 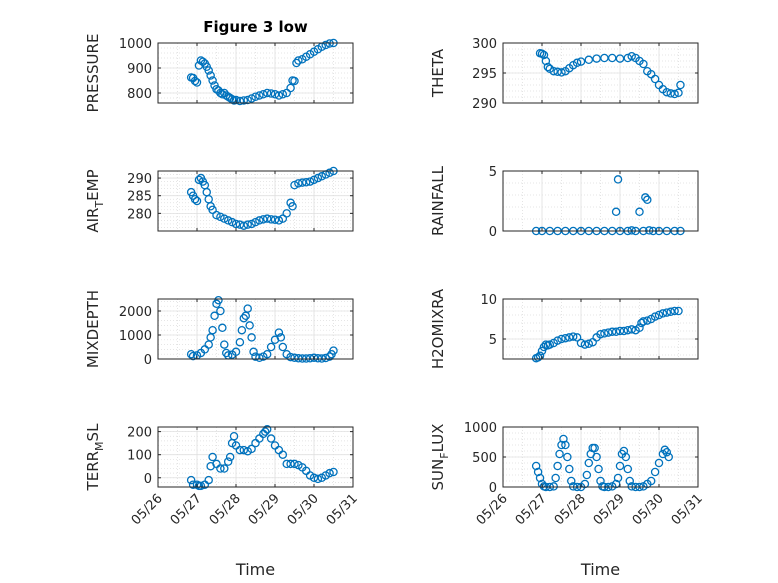 What do you see at coordinates (484, 74) in the screenshot?
I see `y-tick-label: 295` at bounding box center [484, 74].